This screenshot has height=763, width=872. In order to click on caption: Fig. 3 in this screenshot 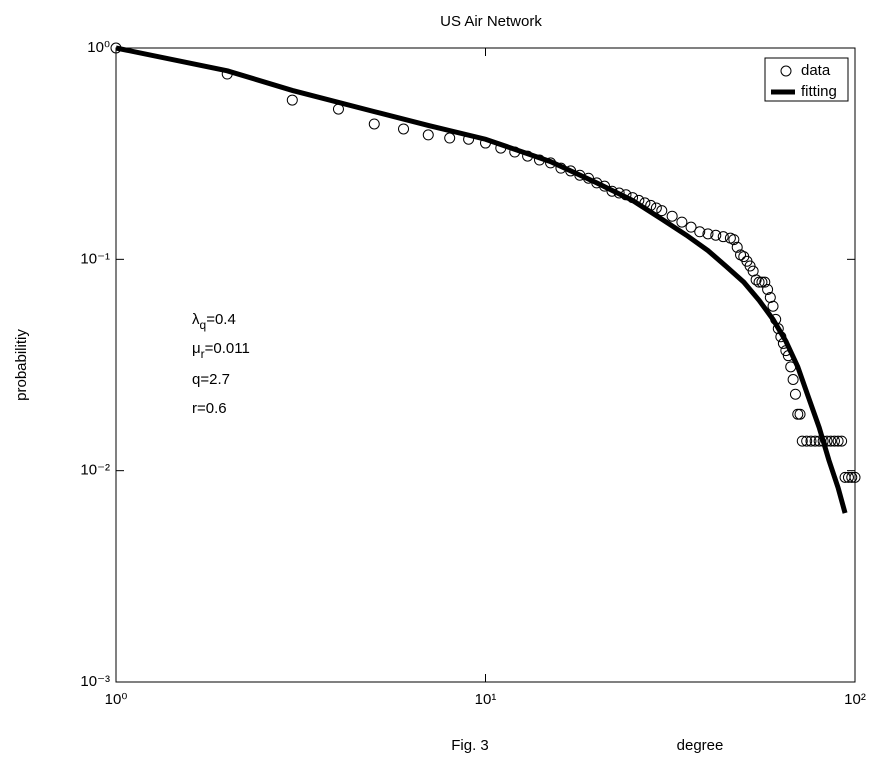, I will do `click(470, 745)`.